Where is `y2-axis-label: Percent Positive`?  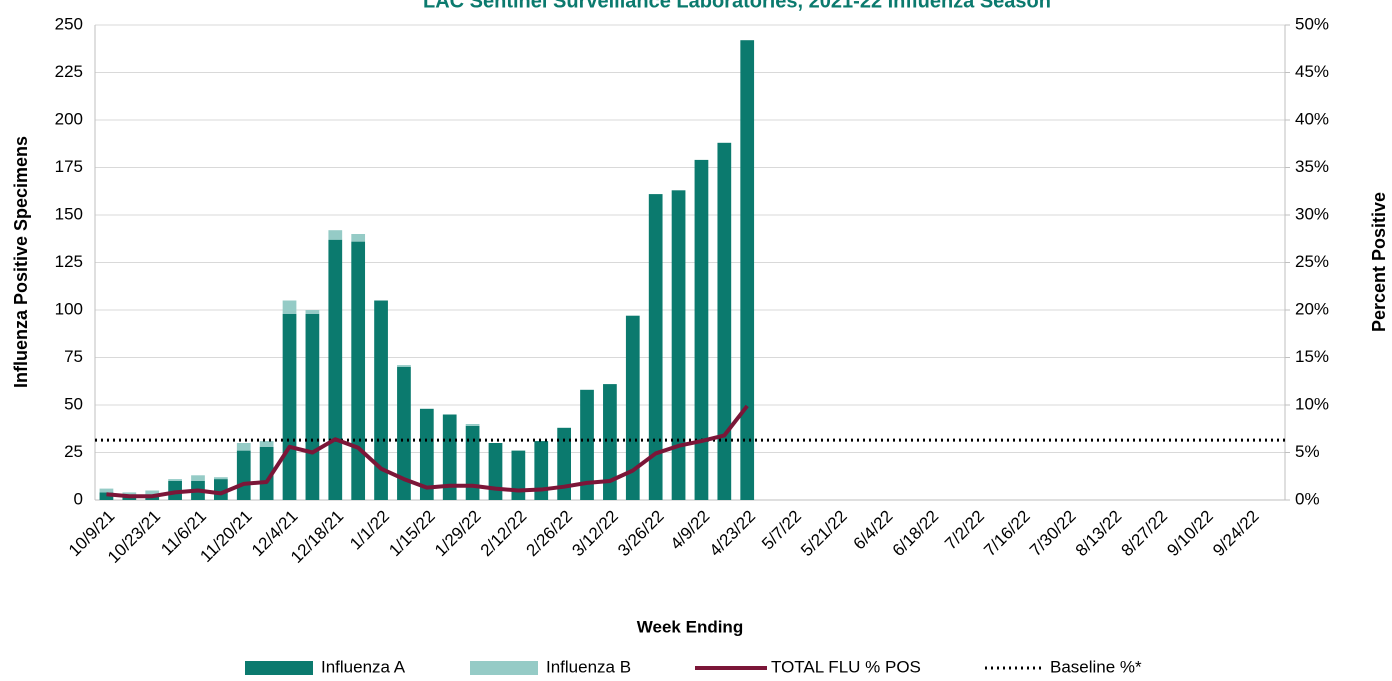 y2-axis-label: Percent Positive is located at coordinates (1379, 262).